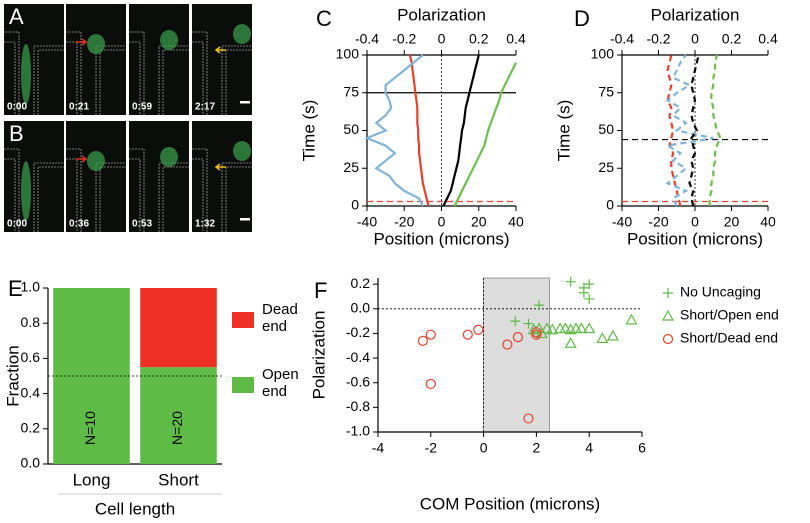  I want to click on x2-tick-label: -0.2, so click(404, 39).